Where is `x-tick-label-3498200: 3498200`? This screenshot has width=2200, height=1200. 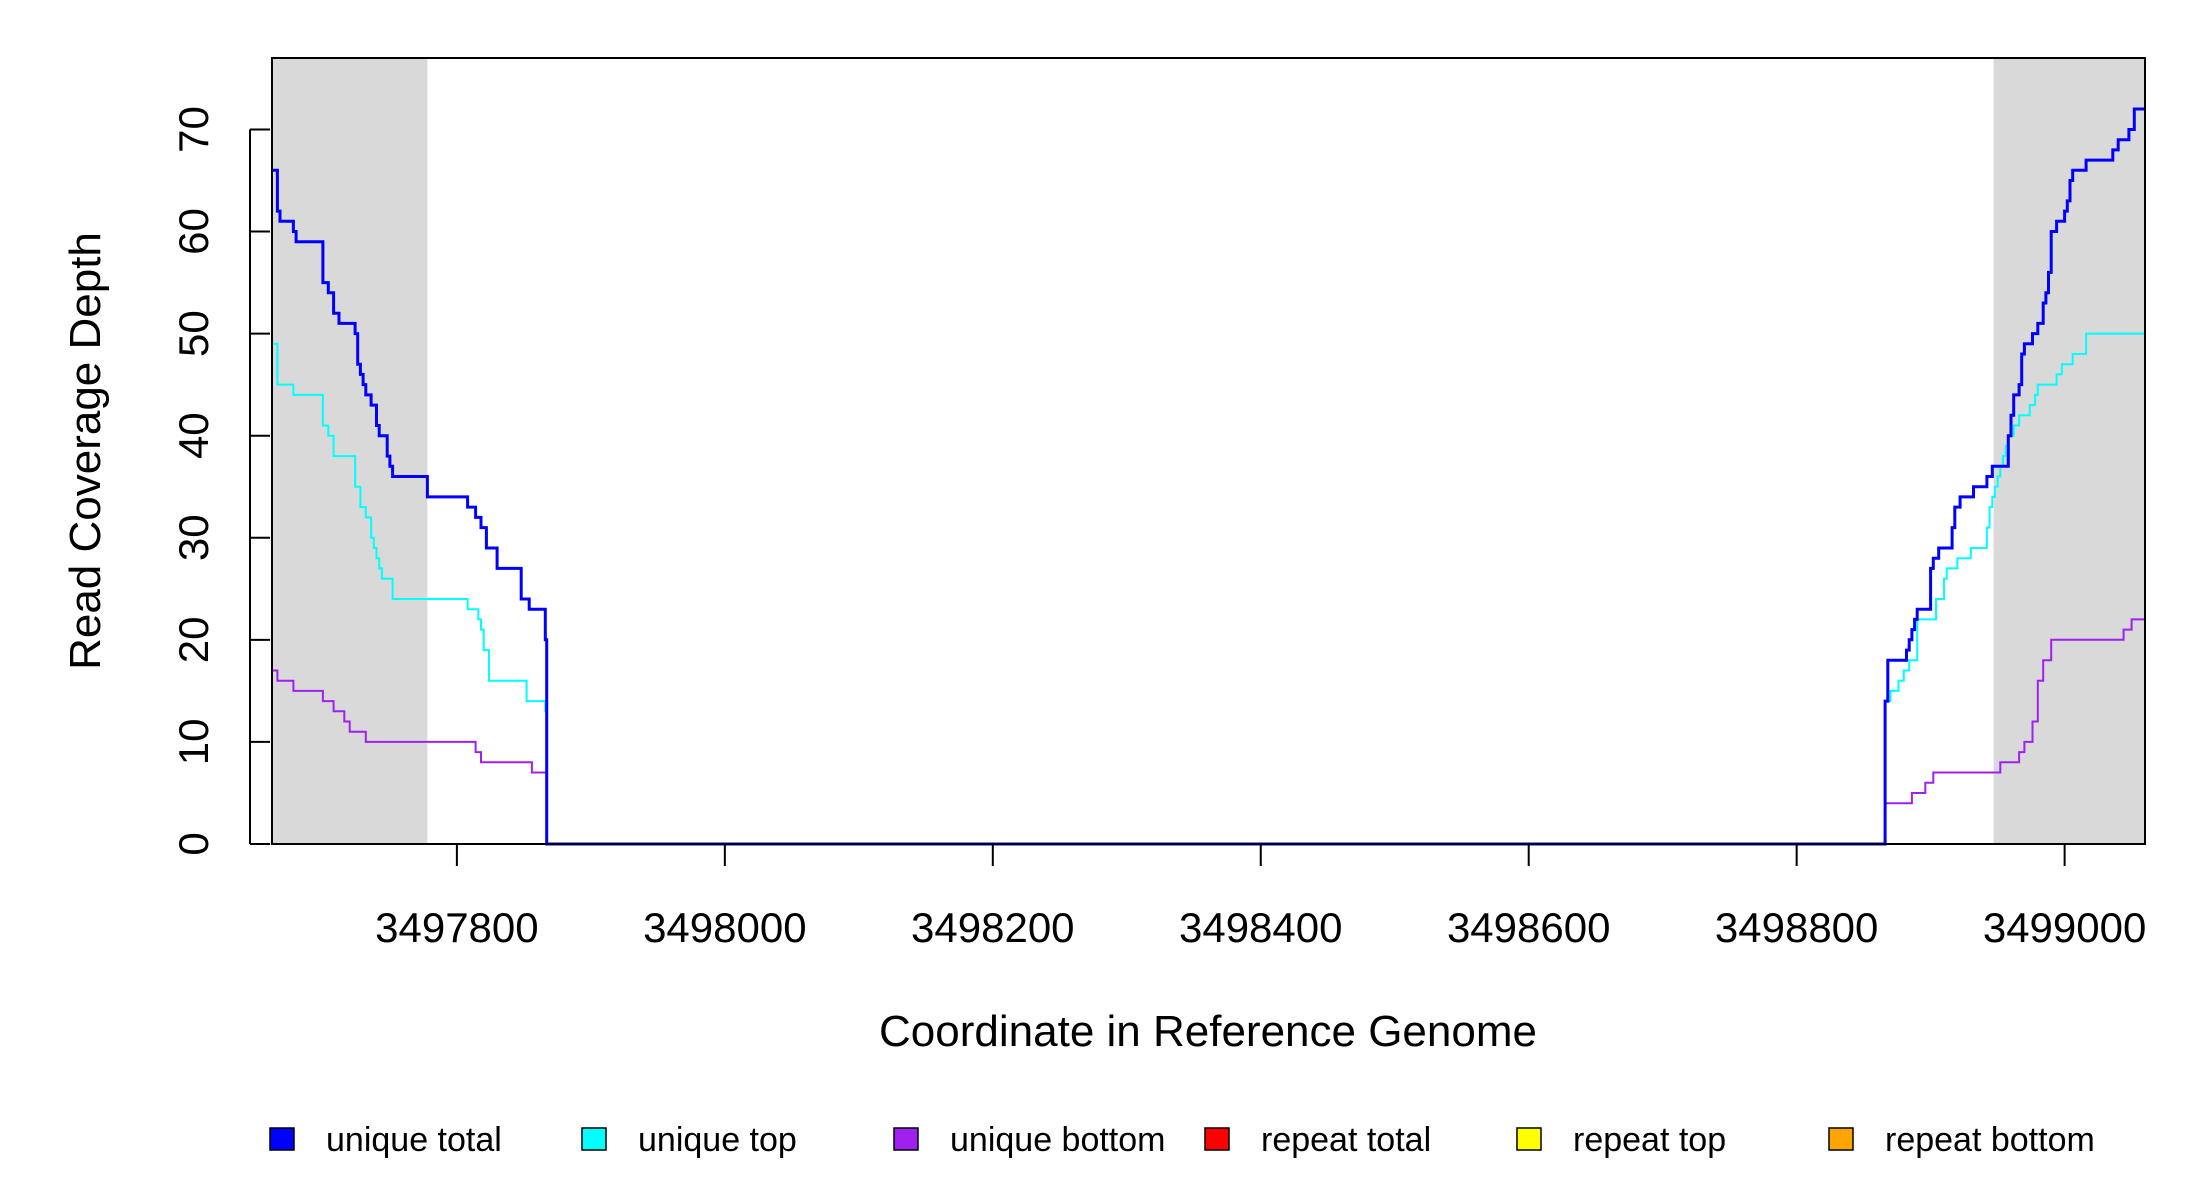
x-tick-label-3498200: 3498200 is located at coordinates (993, 927).